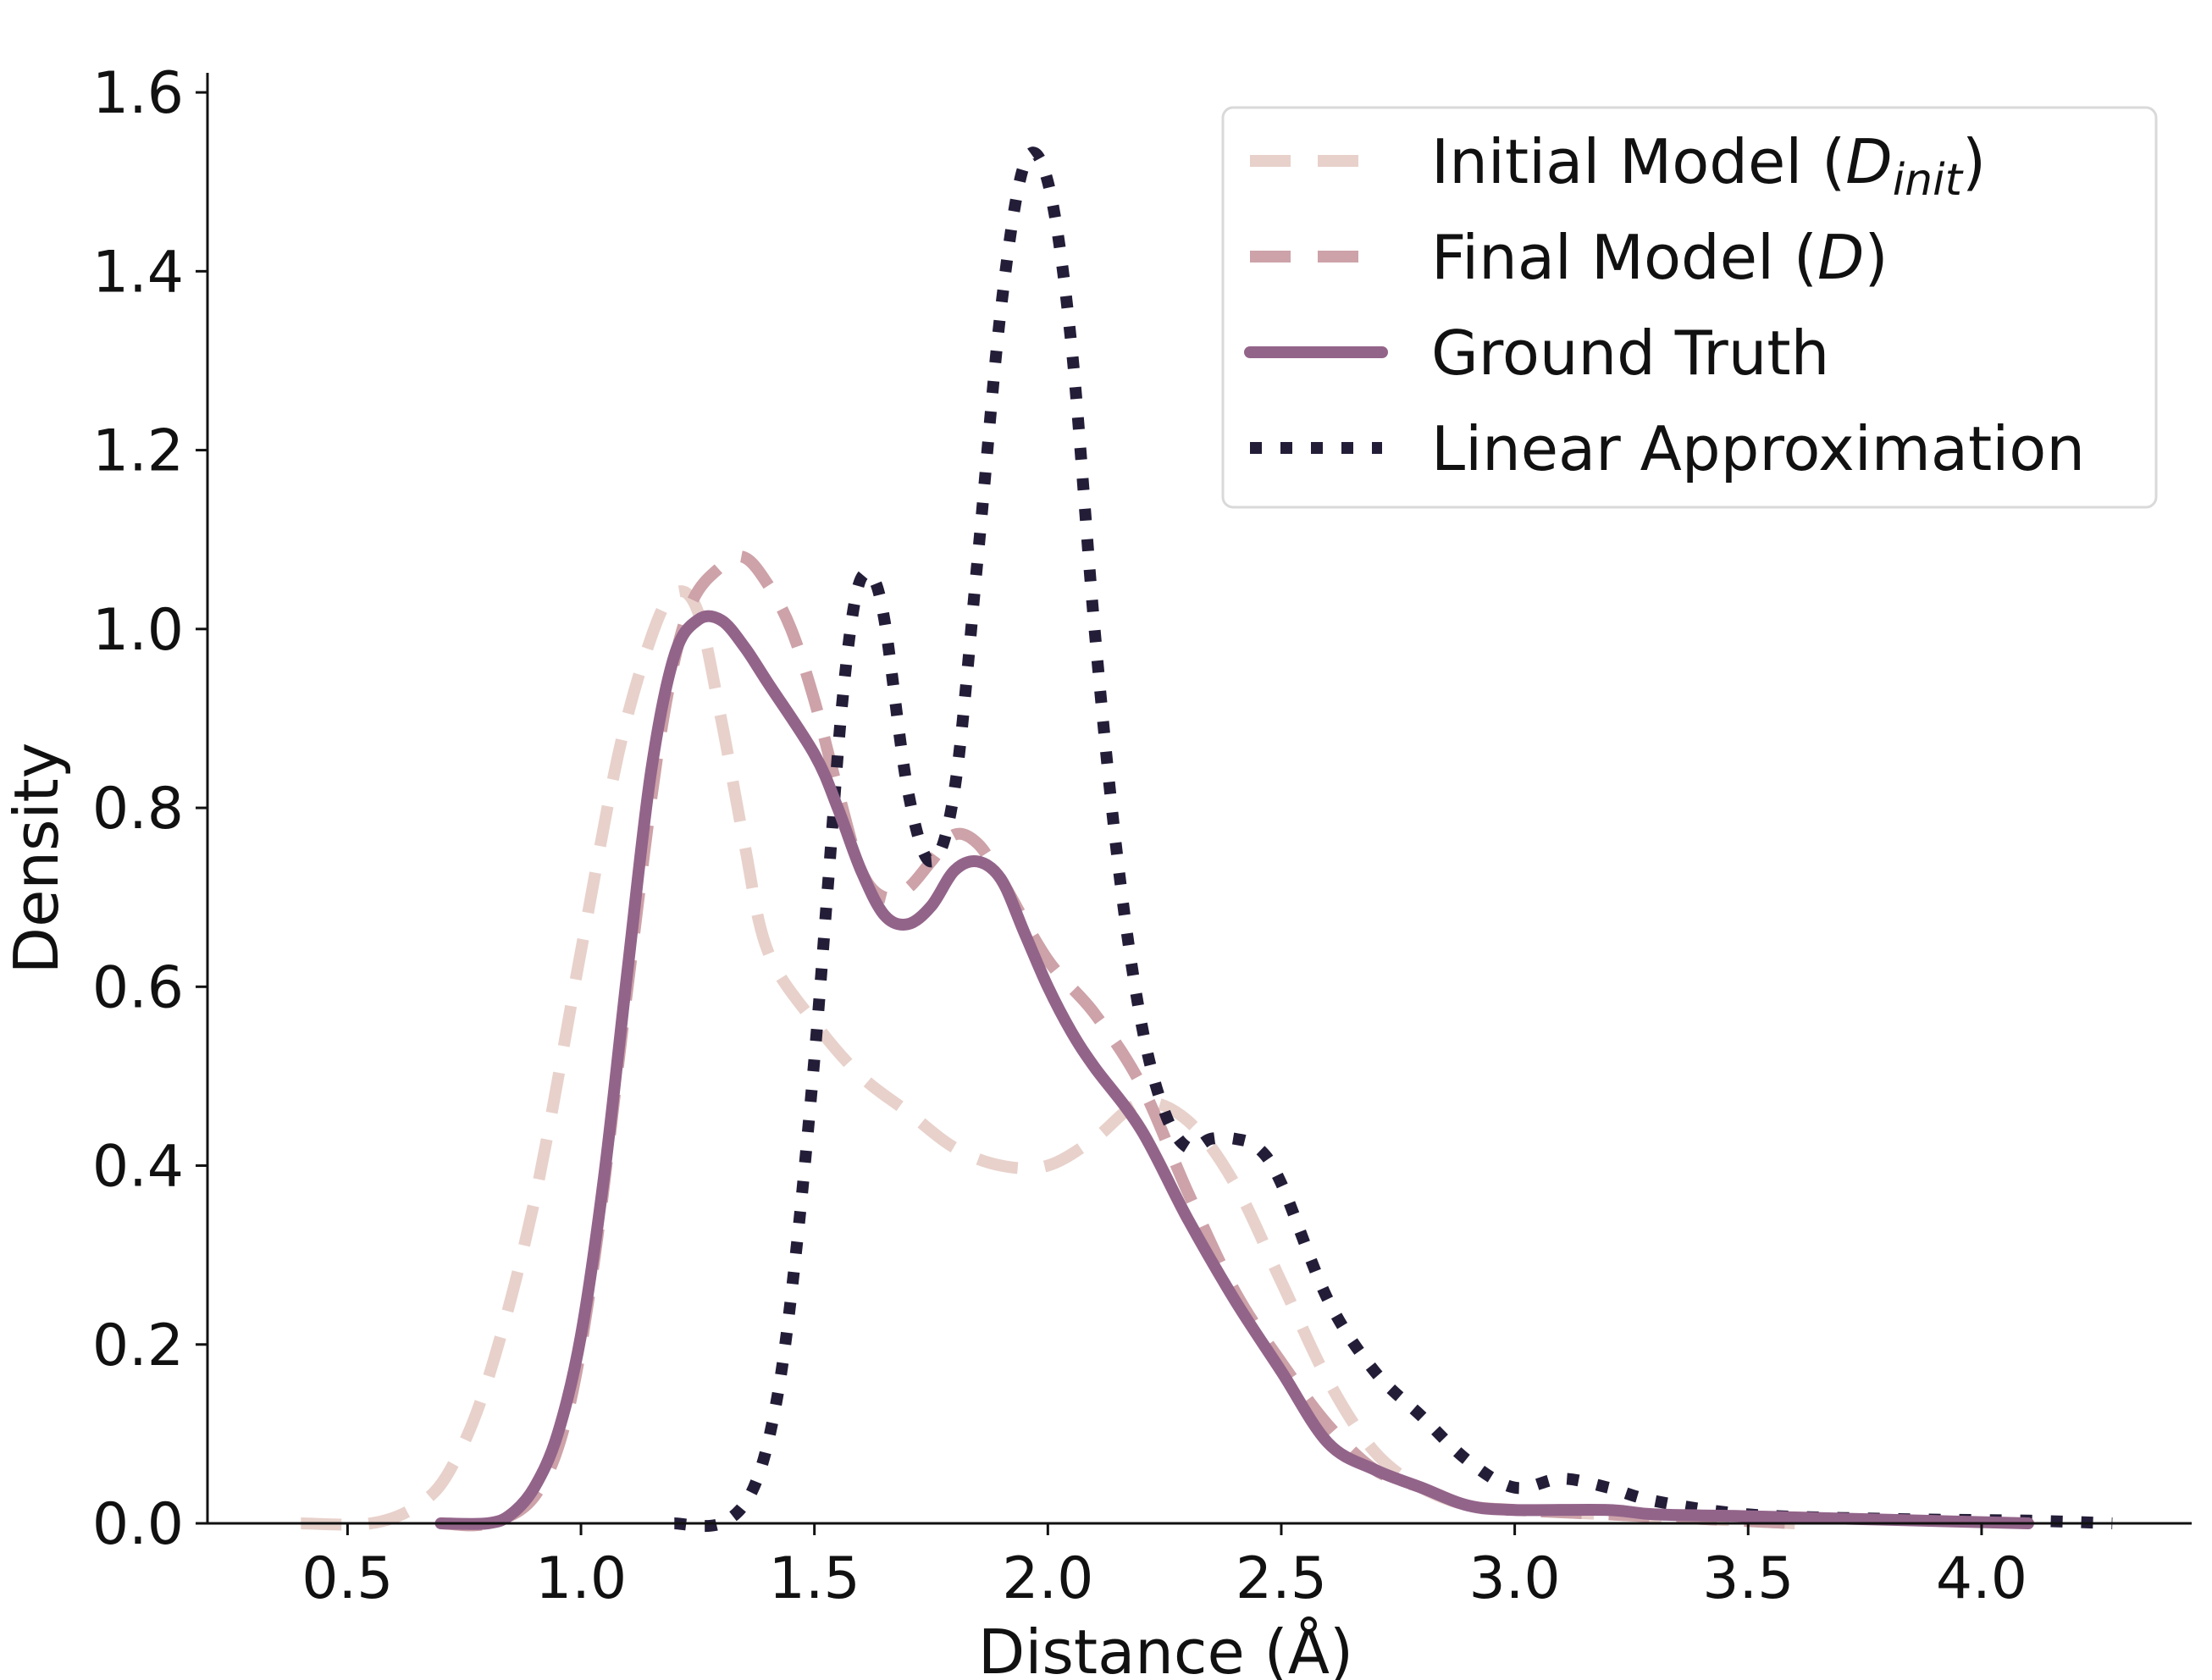 This screenshot has height=1680, width=2212. I want to click on x-tick-label: 2.5, so click(1281, 1579).